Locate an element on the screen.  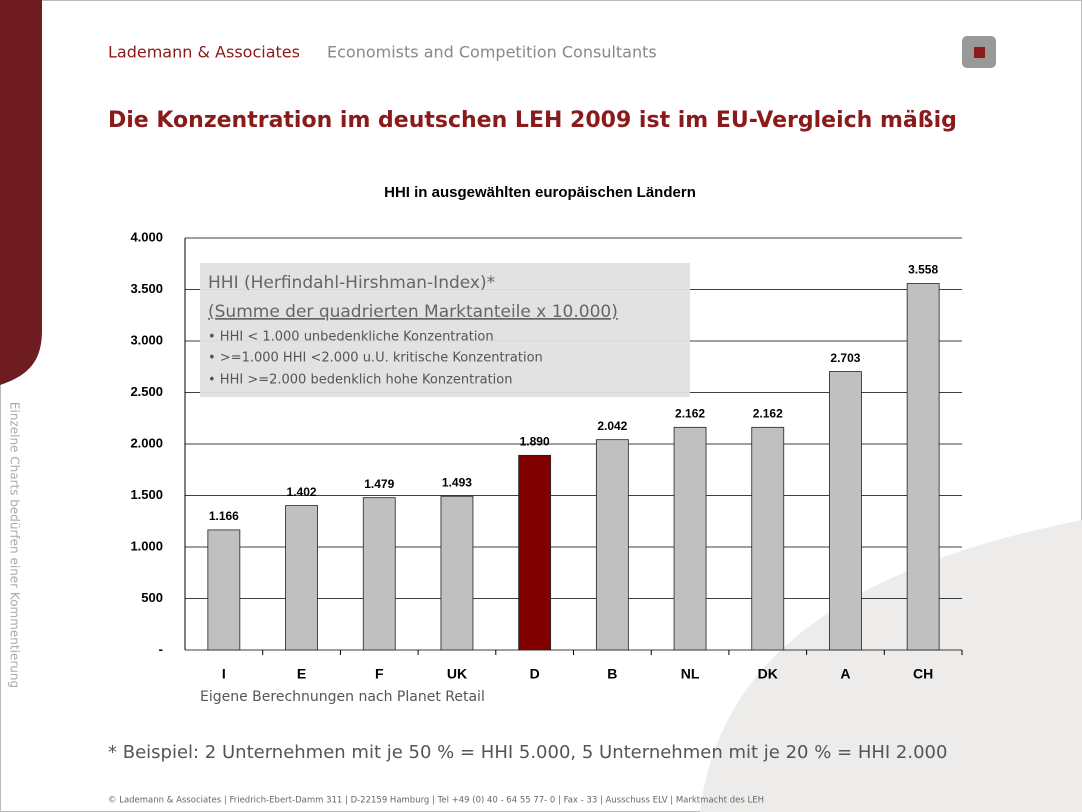
source: Eigene Berechnungen nach Planet Retail is located at coordinates (342, 697).